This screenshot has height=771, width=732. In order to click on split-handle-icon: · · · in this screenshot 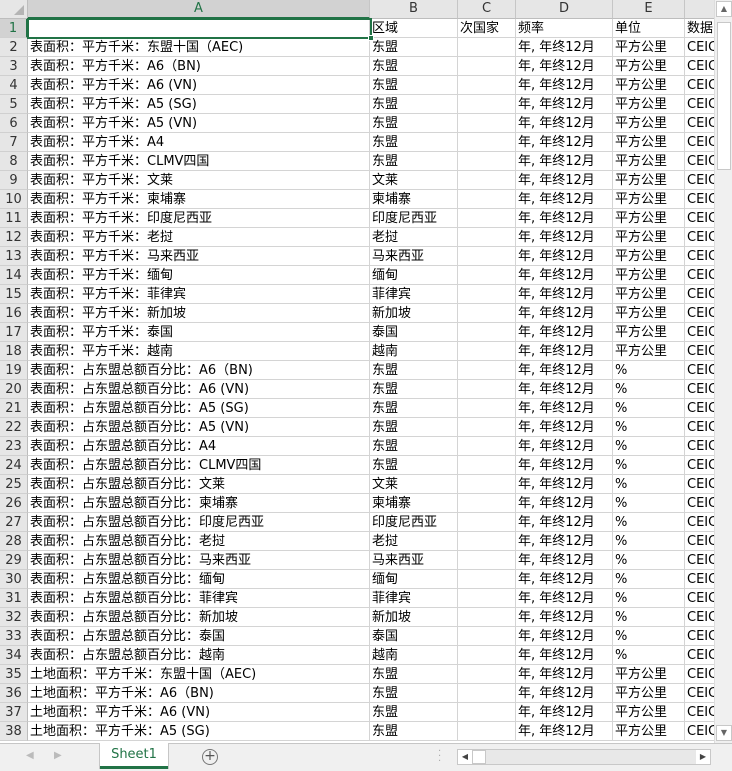, I will do `click(440, 756)`.